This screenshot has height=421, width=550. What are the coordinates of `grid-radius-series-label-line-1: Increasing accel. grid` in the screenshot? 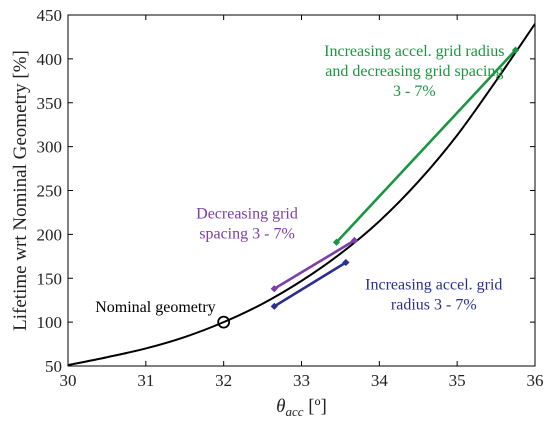 It's located at (433, 285).